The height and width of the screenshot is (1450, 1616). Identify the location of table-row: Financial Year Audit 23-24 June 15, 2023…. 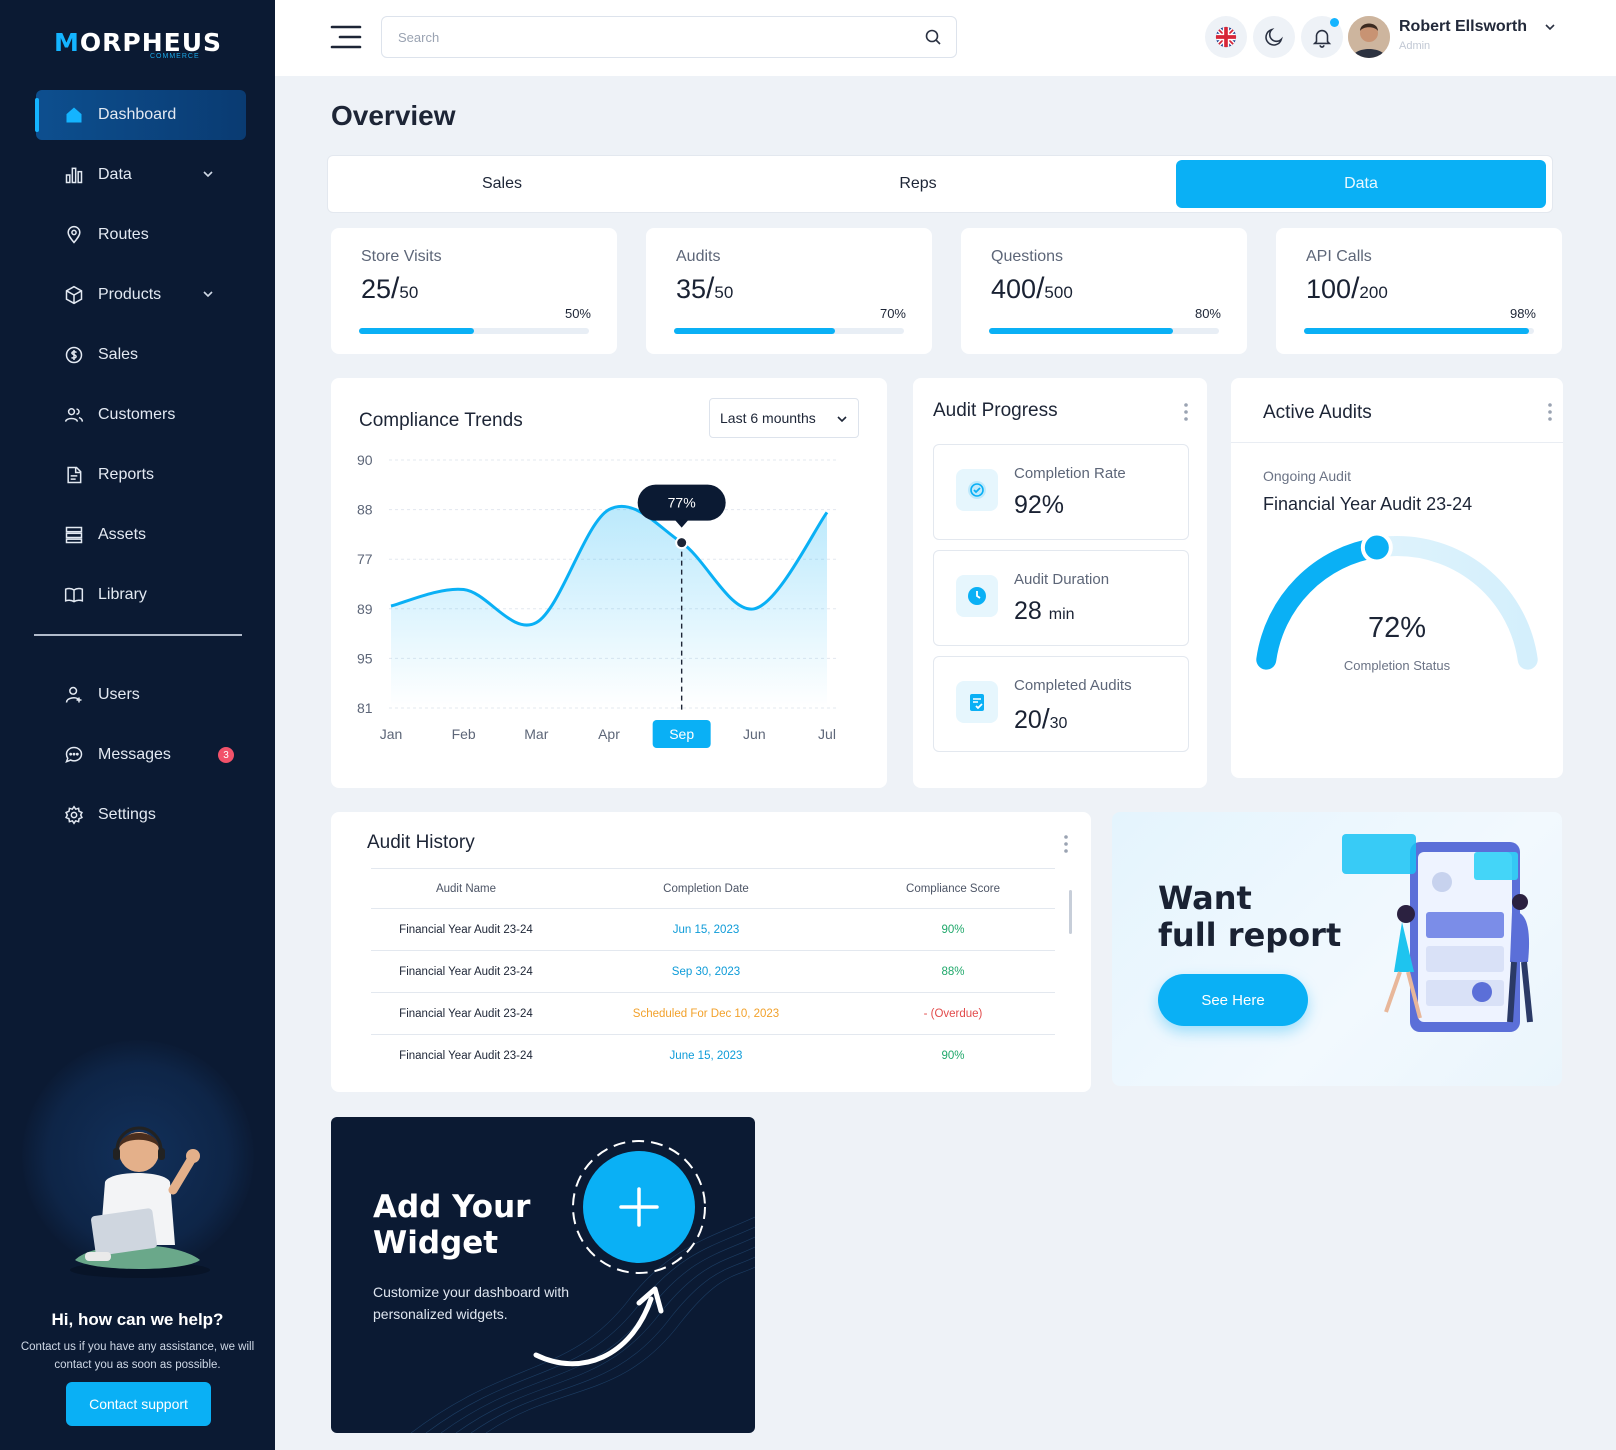
(713, 1056).